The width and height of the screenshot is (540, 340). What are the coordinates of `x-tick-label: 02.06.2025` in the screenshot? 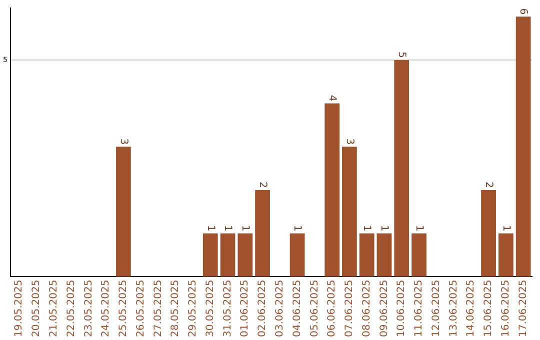 It's located at (262, 309).